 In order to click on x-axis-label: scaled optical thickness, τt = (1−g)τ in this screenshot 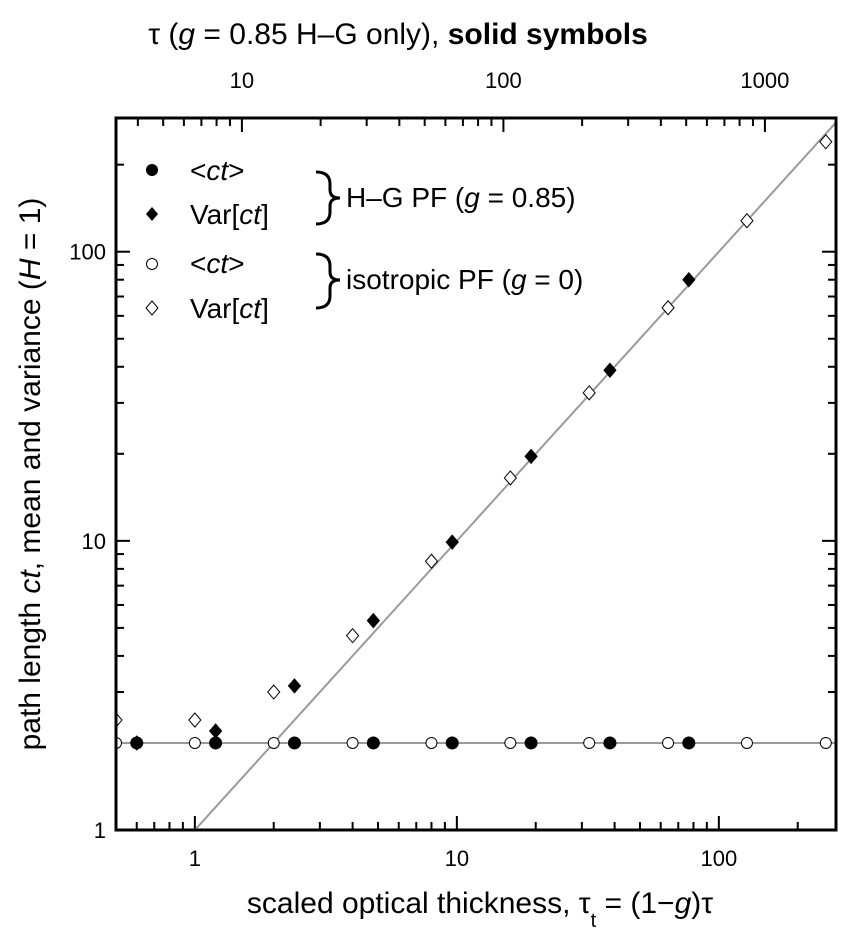, I will do `click(480, 909)`.